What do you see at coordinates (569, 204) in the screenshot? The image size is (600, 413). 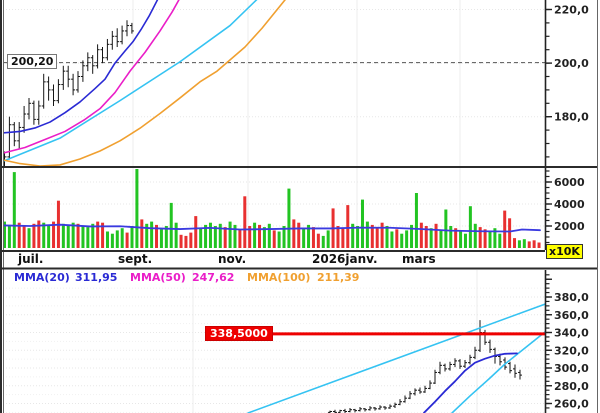 I see `y-axis-label: 4000` at bounding box center [569, 204].